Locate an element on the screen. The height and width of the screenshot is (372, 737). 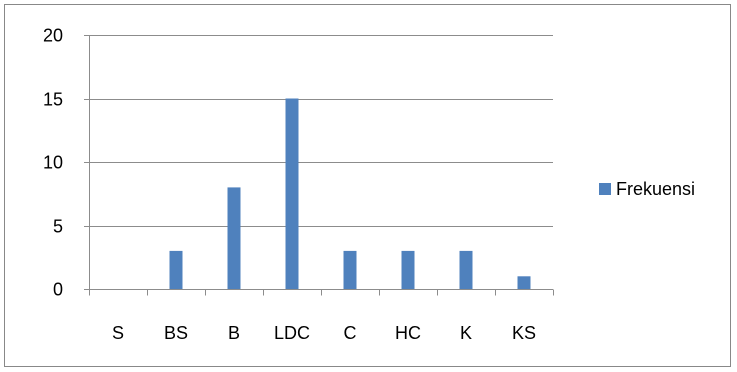
x-tick-label-ks: KS is located at coordinates (524, 333).